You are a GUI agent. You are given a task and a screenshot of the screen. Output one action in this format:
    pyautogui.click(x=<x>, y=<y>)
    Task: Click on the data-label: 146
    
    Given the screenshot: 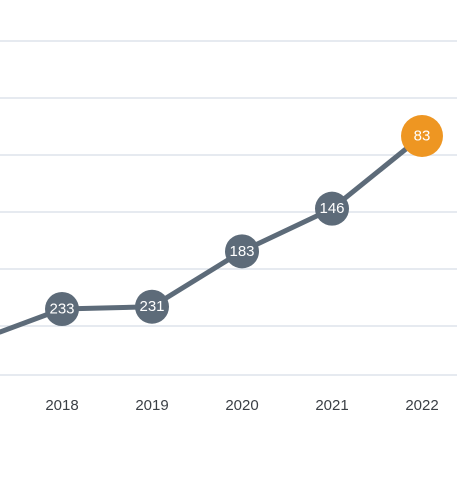 What is the action you would take?
    pyautogui.click(x=331, y=208)
    